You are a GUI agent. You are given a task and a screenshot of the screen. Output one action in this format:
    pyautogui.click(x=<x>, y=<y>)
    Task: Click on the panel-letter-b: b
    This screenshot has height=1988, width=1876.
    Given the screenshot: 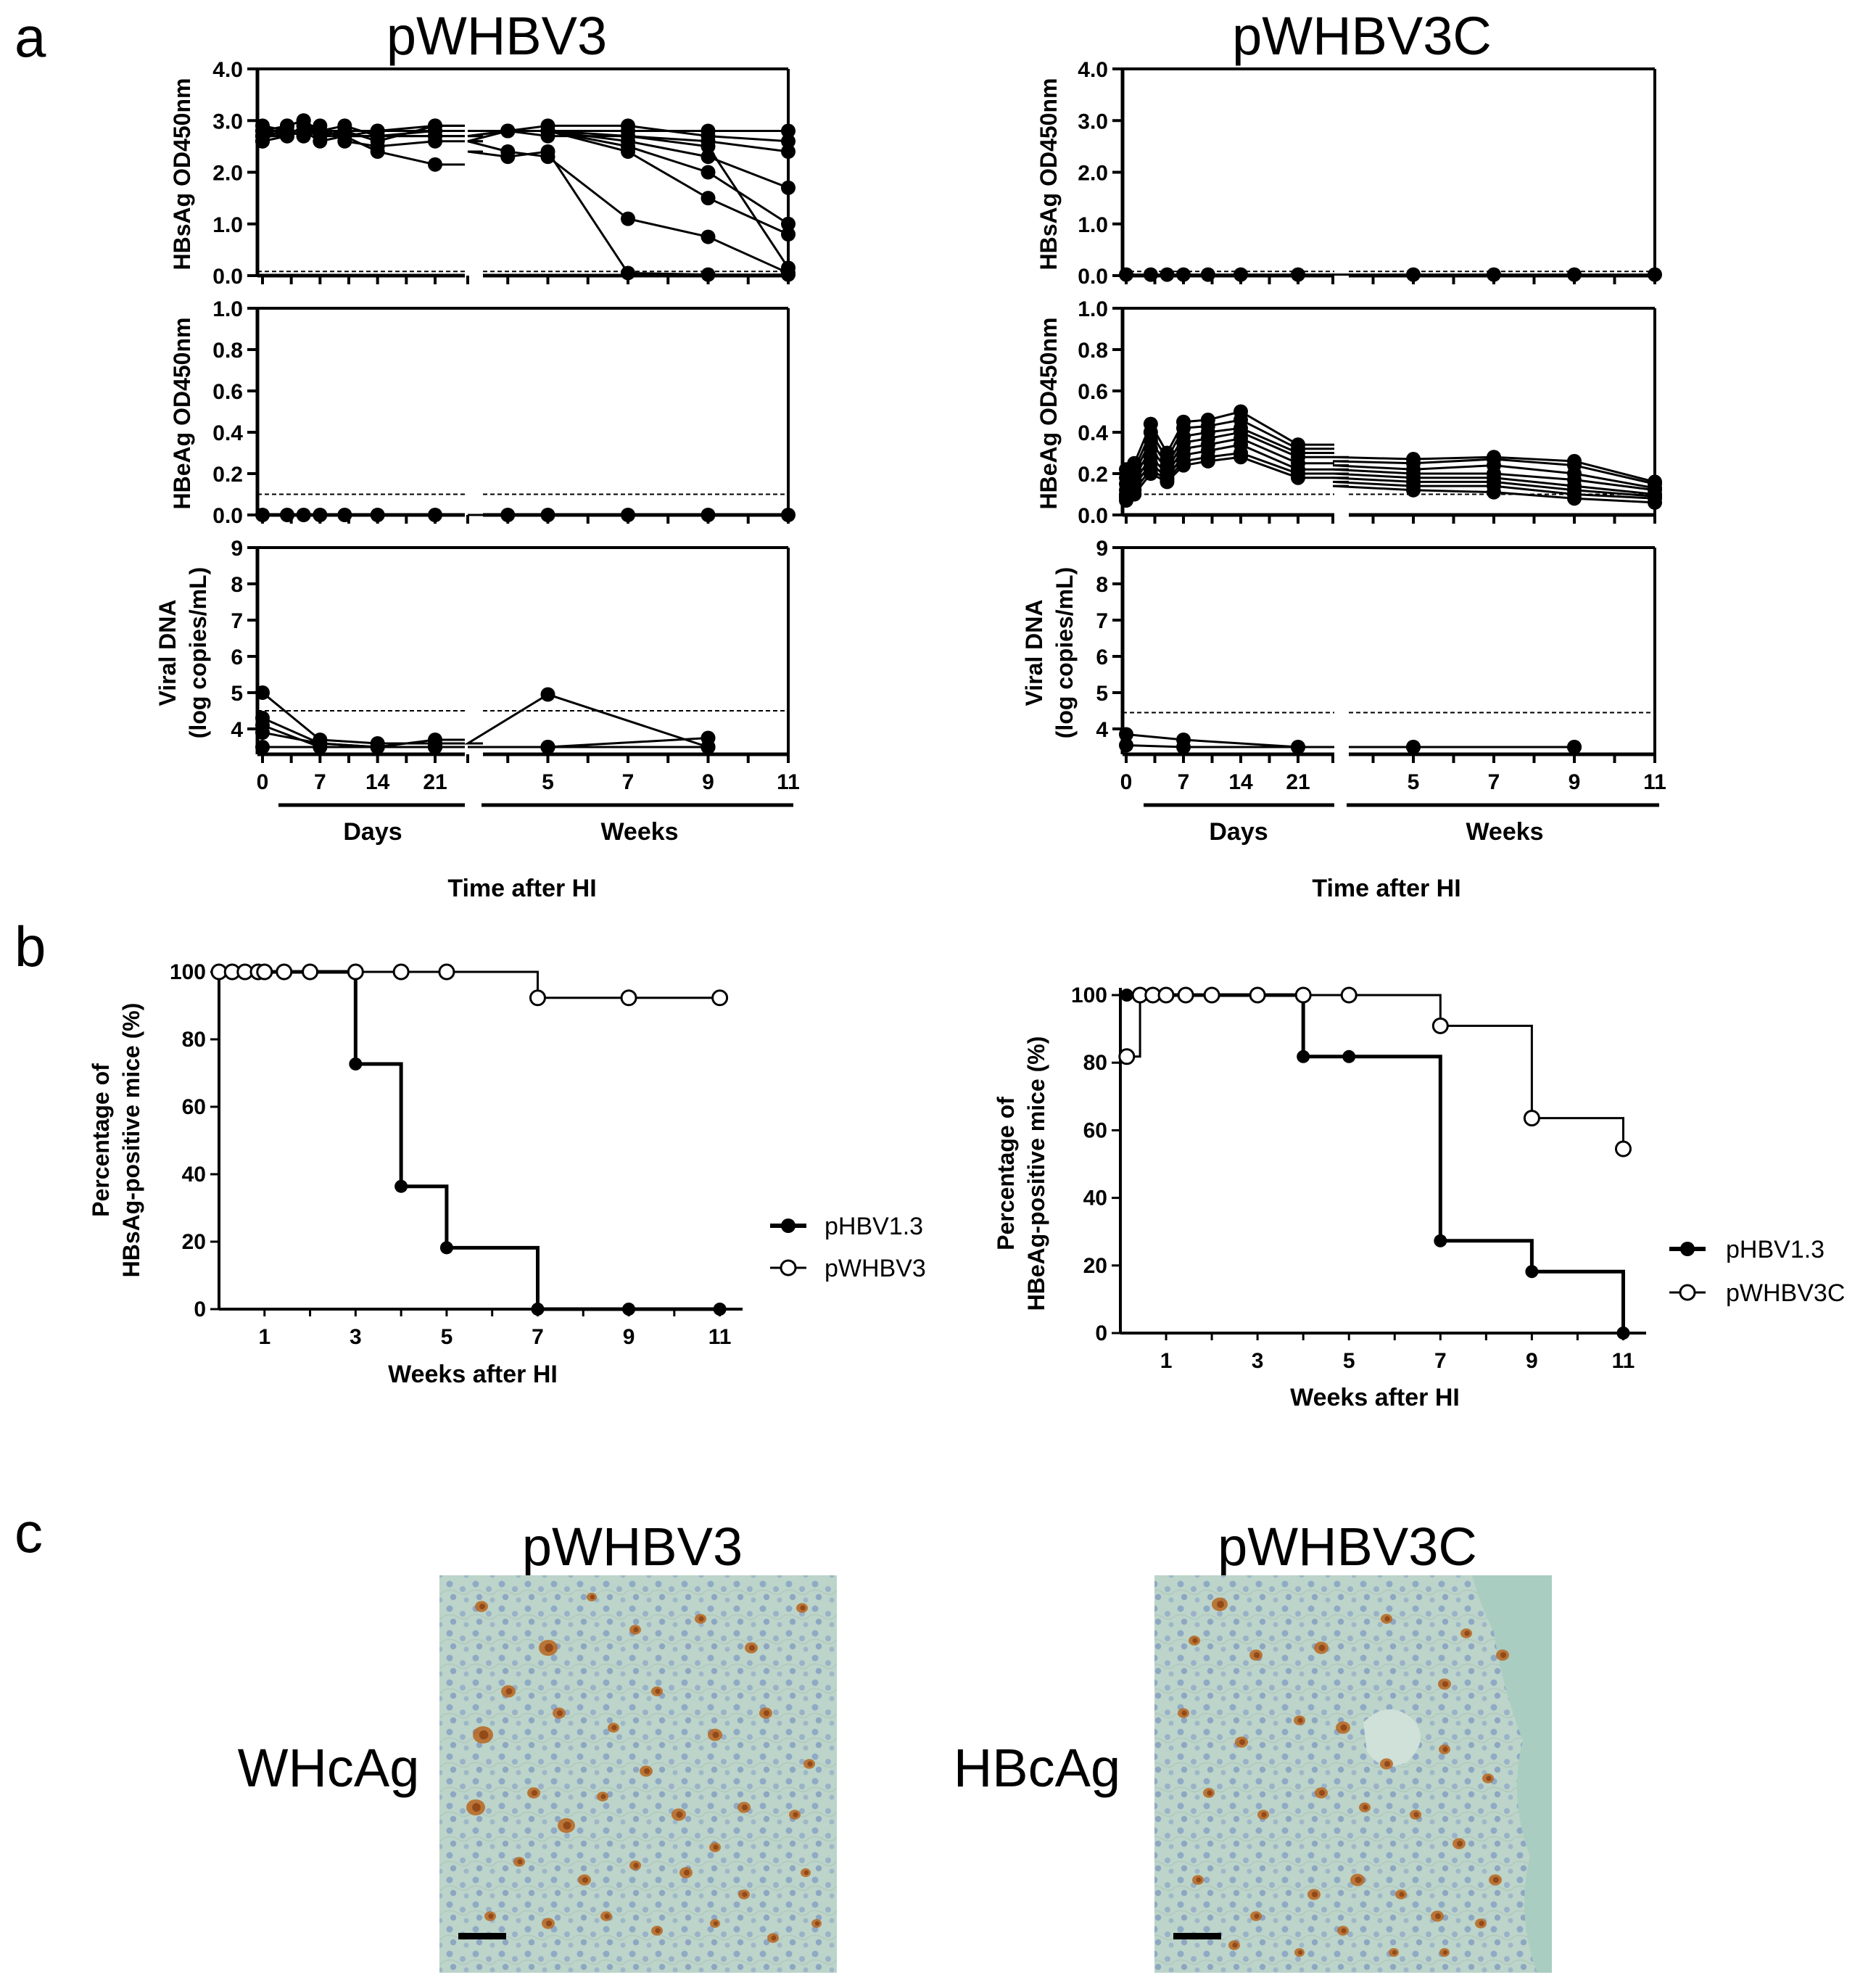 What is the action you would take?
    pyautogui.click(x=30, y=946)
    